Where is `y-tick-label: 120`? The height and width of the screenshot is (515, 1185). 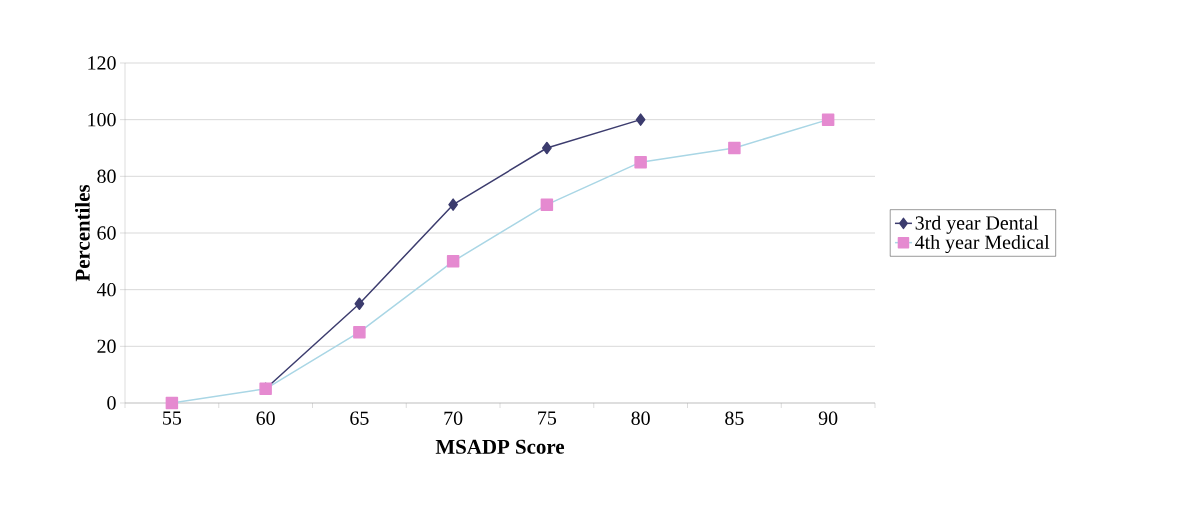
y-tick-label: 120 is located at coordinates (102, 63).